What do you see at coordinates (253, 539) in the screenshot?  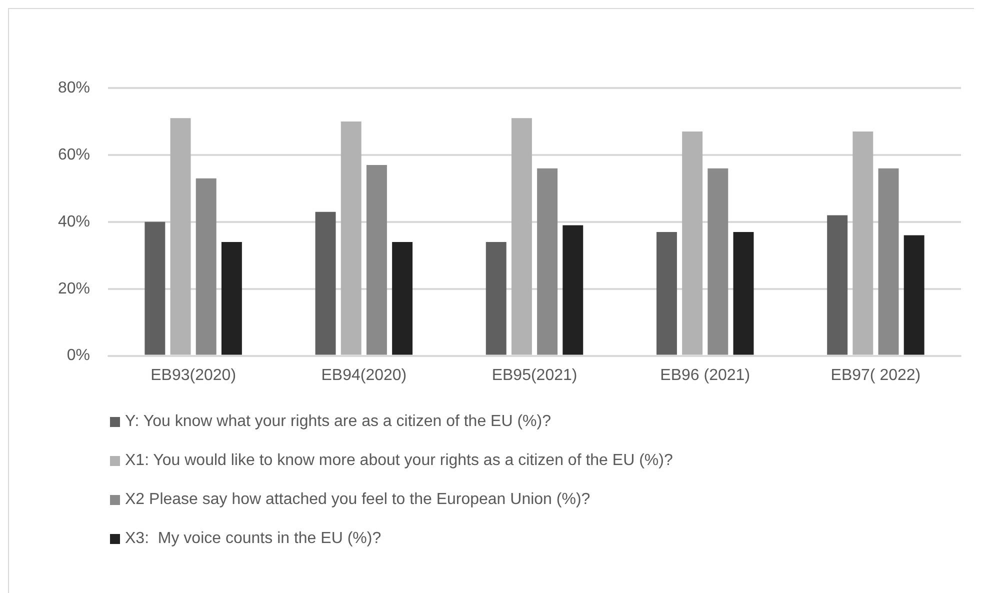 I see `legend-label: X3: My voice counts in the EU (%)?` at bounding box center [253, 539].